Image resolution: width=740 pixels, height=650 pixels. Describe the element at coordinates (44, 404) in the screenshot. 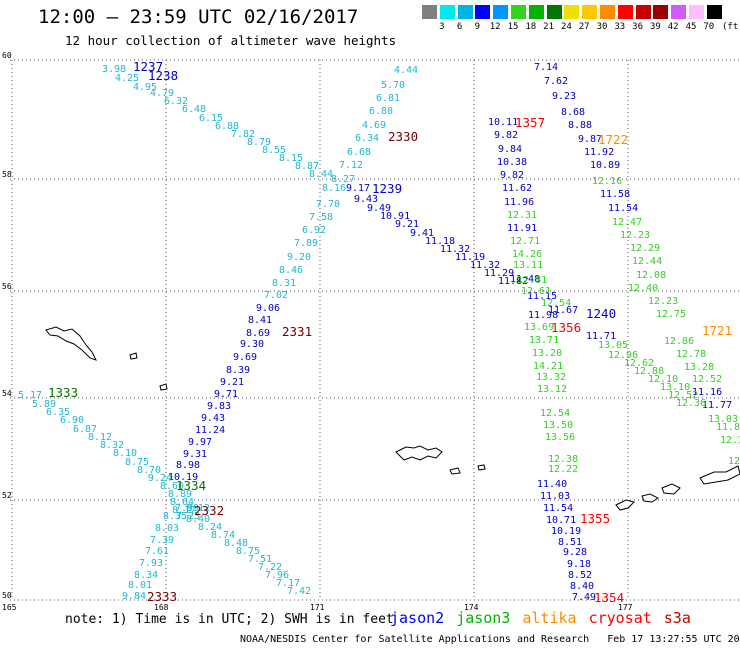

I see `wave-height-value: 5.89` at that location.